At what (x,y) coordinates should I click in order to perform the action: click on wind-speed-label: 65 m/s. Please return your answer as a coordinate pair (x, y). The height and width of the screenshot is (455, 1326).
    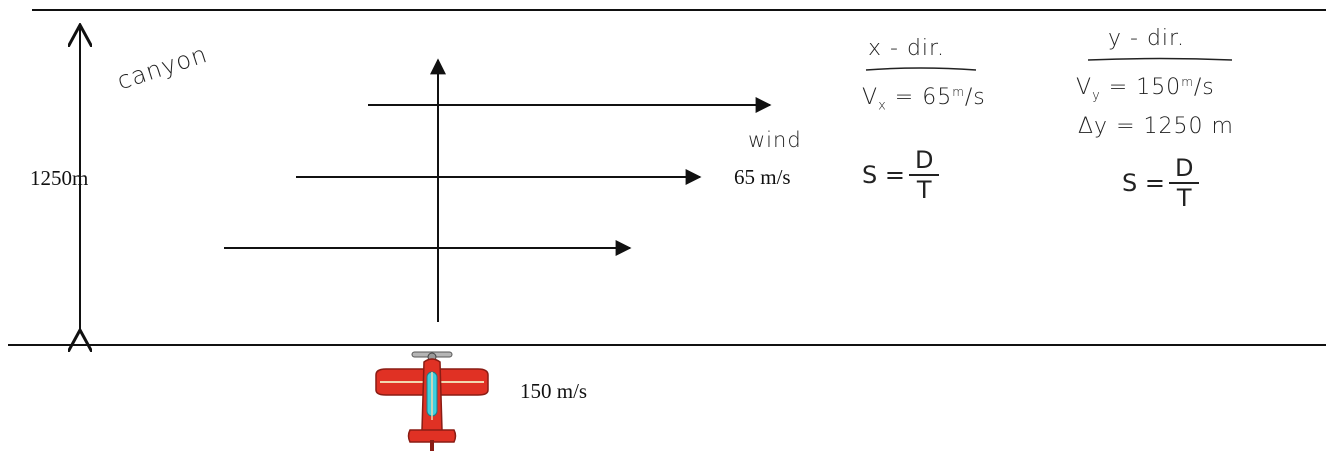
    Looking at the image, I should click on (762, 177).